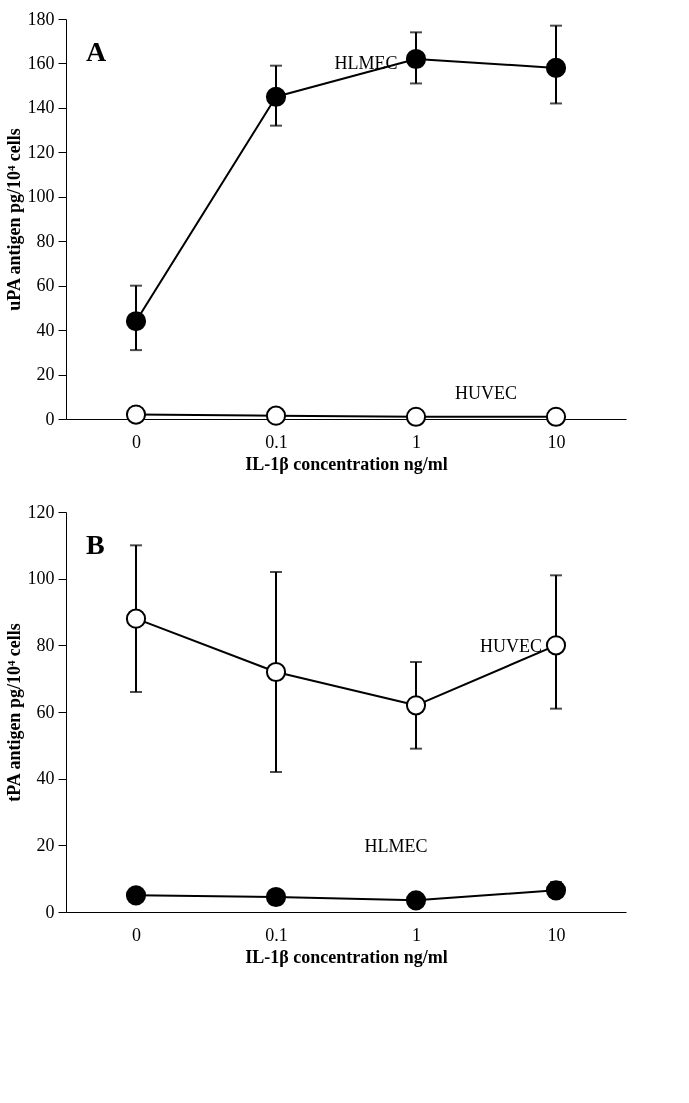  What do you see at coordinates (396, 846) in the screenshot?
I see `text: HLMEC` at bounding box center [396, 846].